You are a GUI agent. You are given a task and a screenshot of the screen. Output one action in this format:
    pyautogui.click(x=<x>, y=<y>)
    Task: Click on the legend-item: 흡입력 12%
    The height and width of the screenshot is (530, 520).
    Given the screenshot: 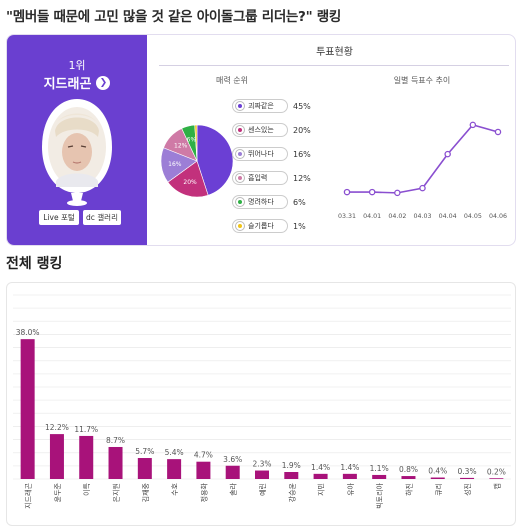 What is the action you would take?
    pyautogui.click(x=271, y=178)
    